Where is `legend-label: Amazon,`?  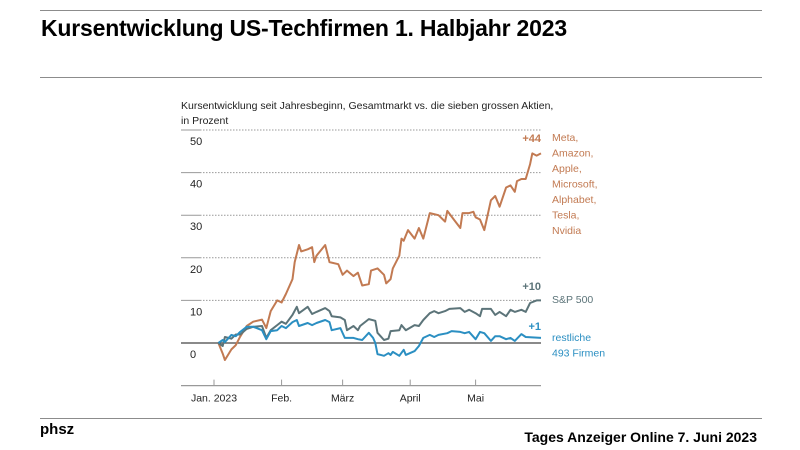 legend-label: Amazon, is located at coordinates (572, 154).